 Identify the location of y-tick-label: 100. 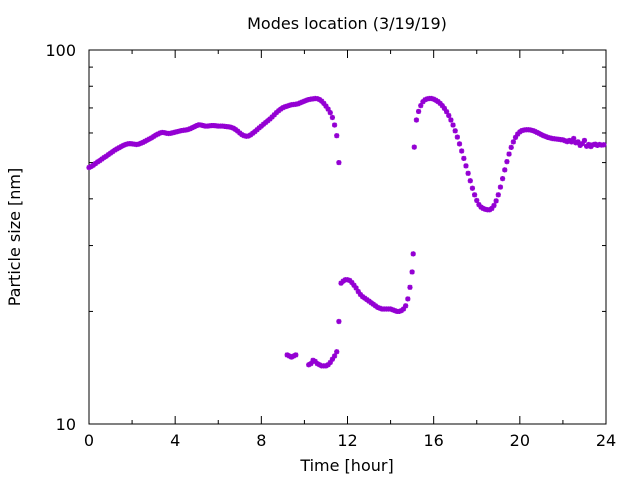
(60, 50).